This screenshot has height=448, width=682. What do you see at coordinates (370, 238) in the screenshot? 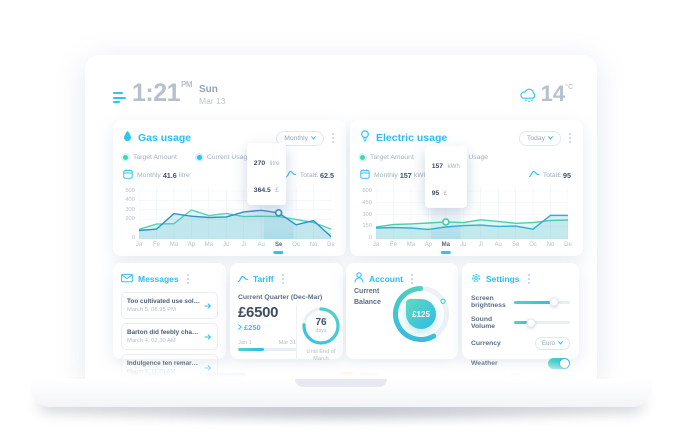
I see `y-tick-label: 0` at bounding box center [370, 238].